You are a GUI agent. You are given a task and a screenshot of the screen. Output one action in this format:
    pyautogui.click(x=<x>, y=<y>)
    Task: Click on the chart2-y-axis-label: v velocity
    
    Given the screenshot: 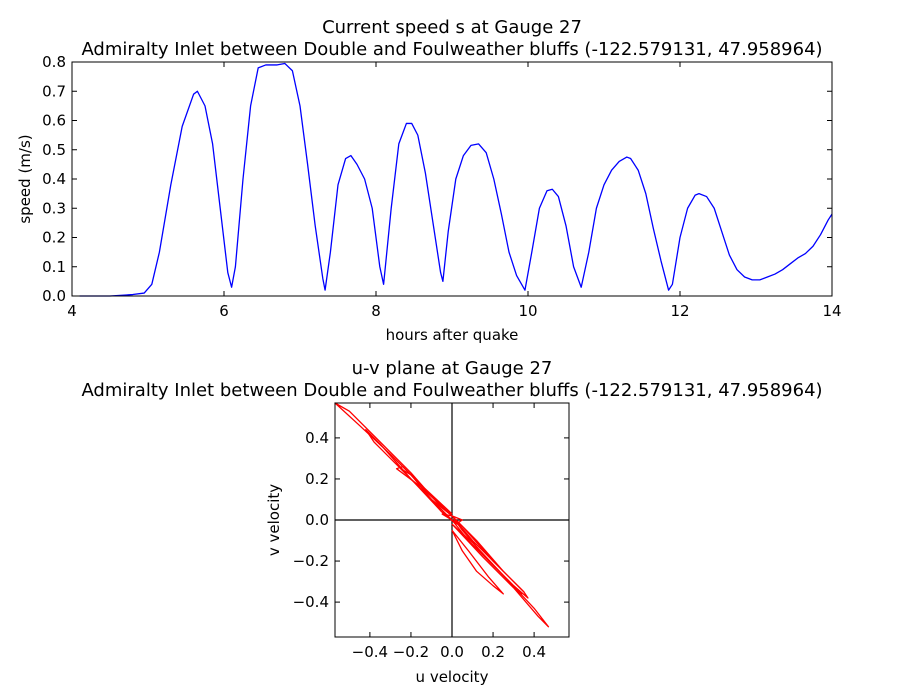 What is the action you would take?
    pyautogui.click(x=274, y=520)
    